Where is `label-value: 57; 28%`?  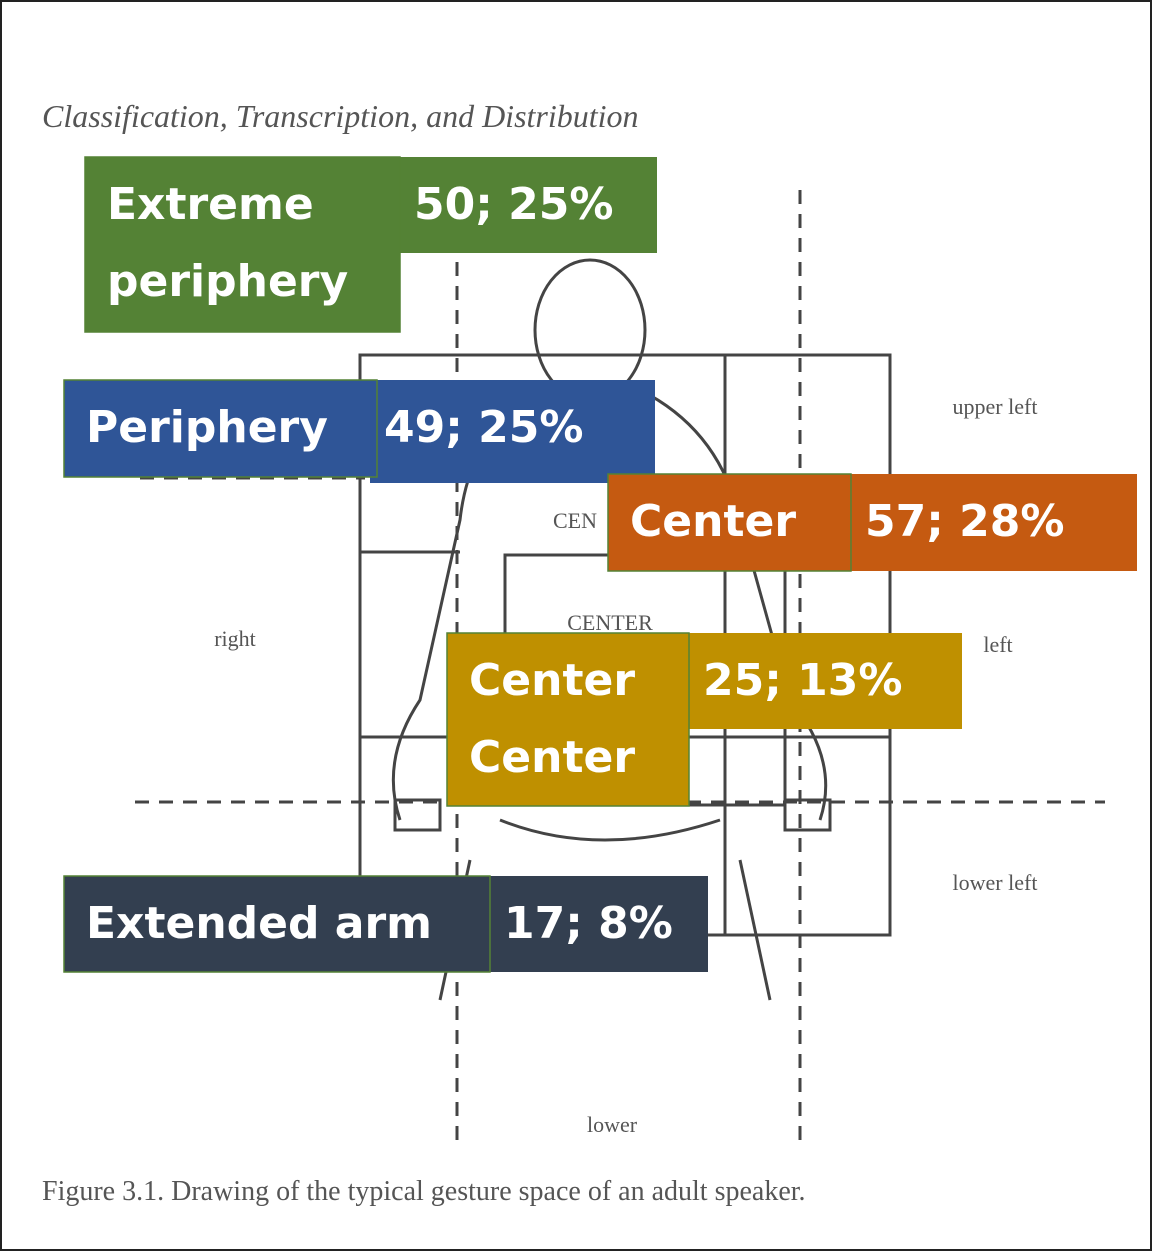
label-value: 57; 28% is located at coordinates (964, 521).